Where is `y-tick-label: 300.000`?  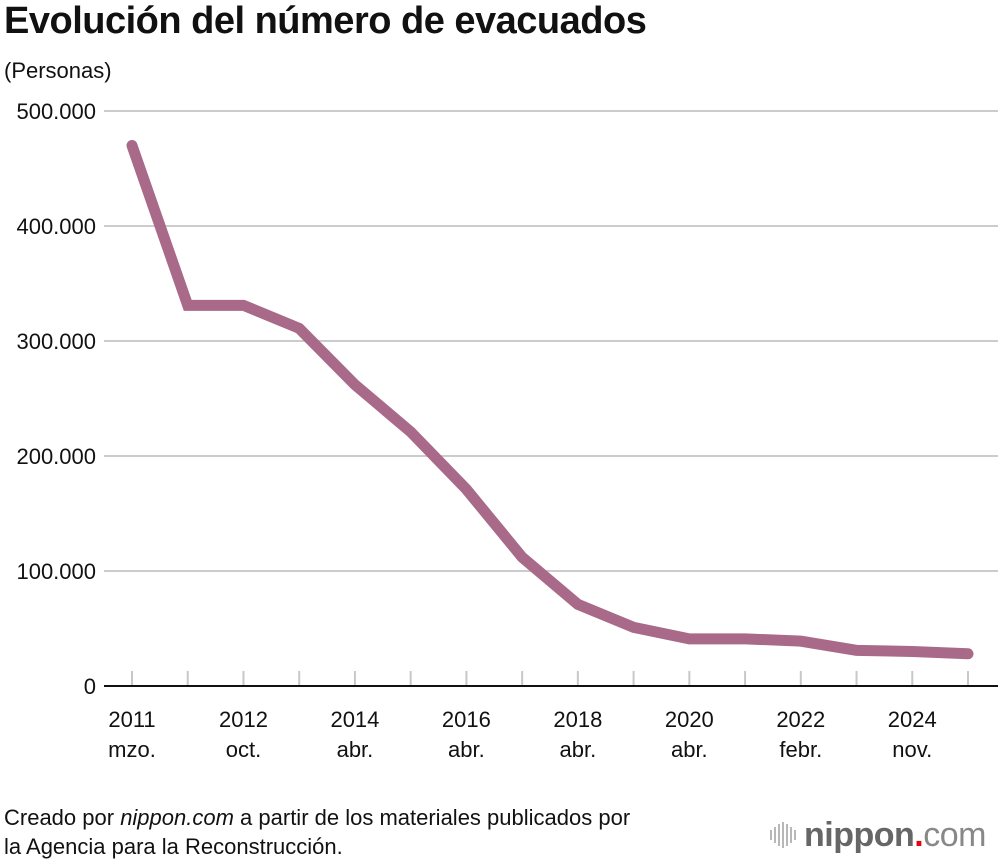 y-tick-label: 300.000 is located at coordinates (56, 341).